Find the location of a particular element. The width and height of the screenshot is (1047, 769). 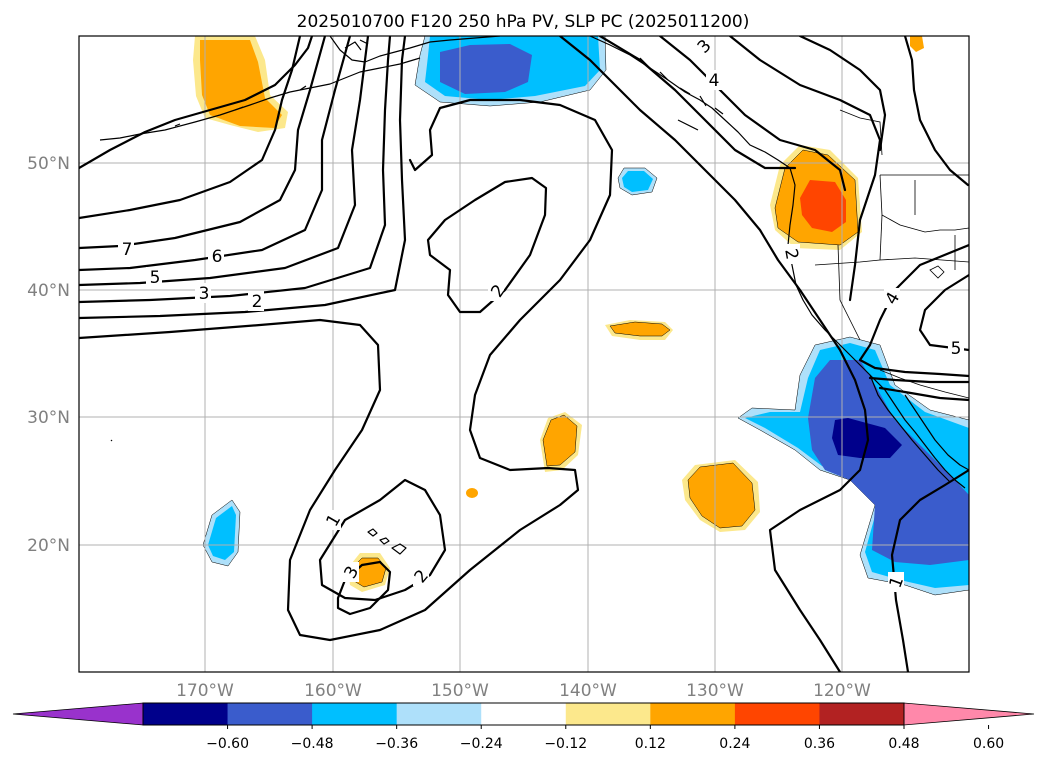

colorbar-tick-label: 0.48 is located at coordinates (903, 744).